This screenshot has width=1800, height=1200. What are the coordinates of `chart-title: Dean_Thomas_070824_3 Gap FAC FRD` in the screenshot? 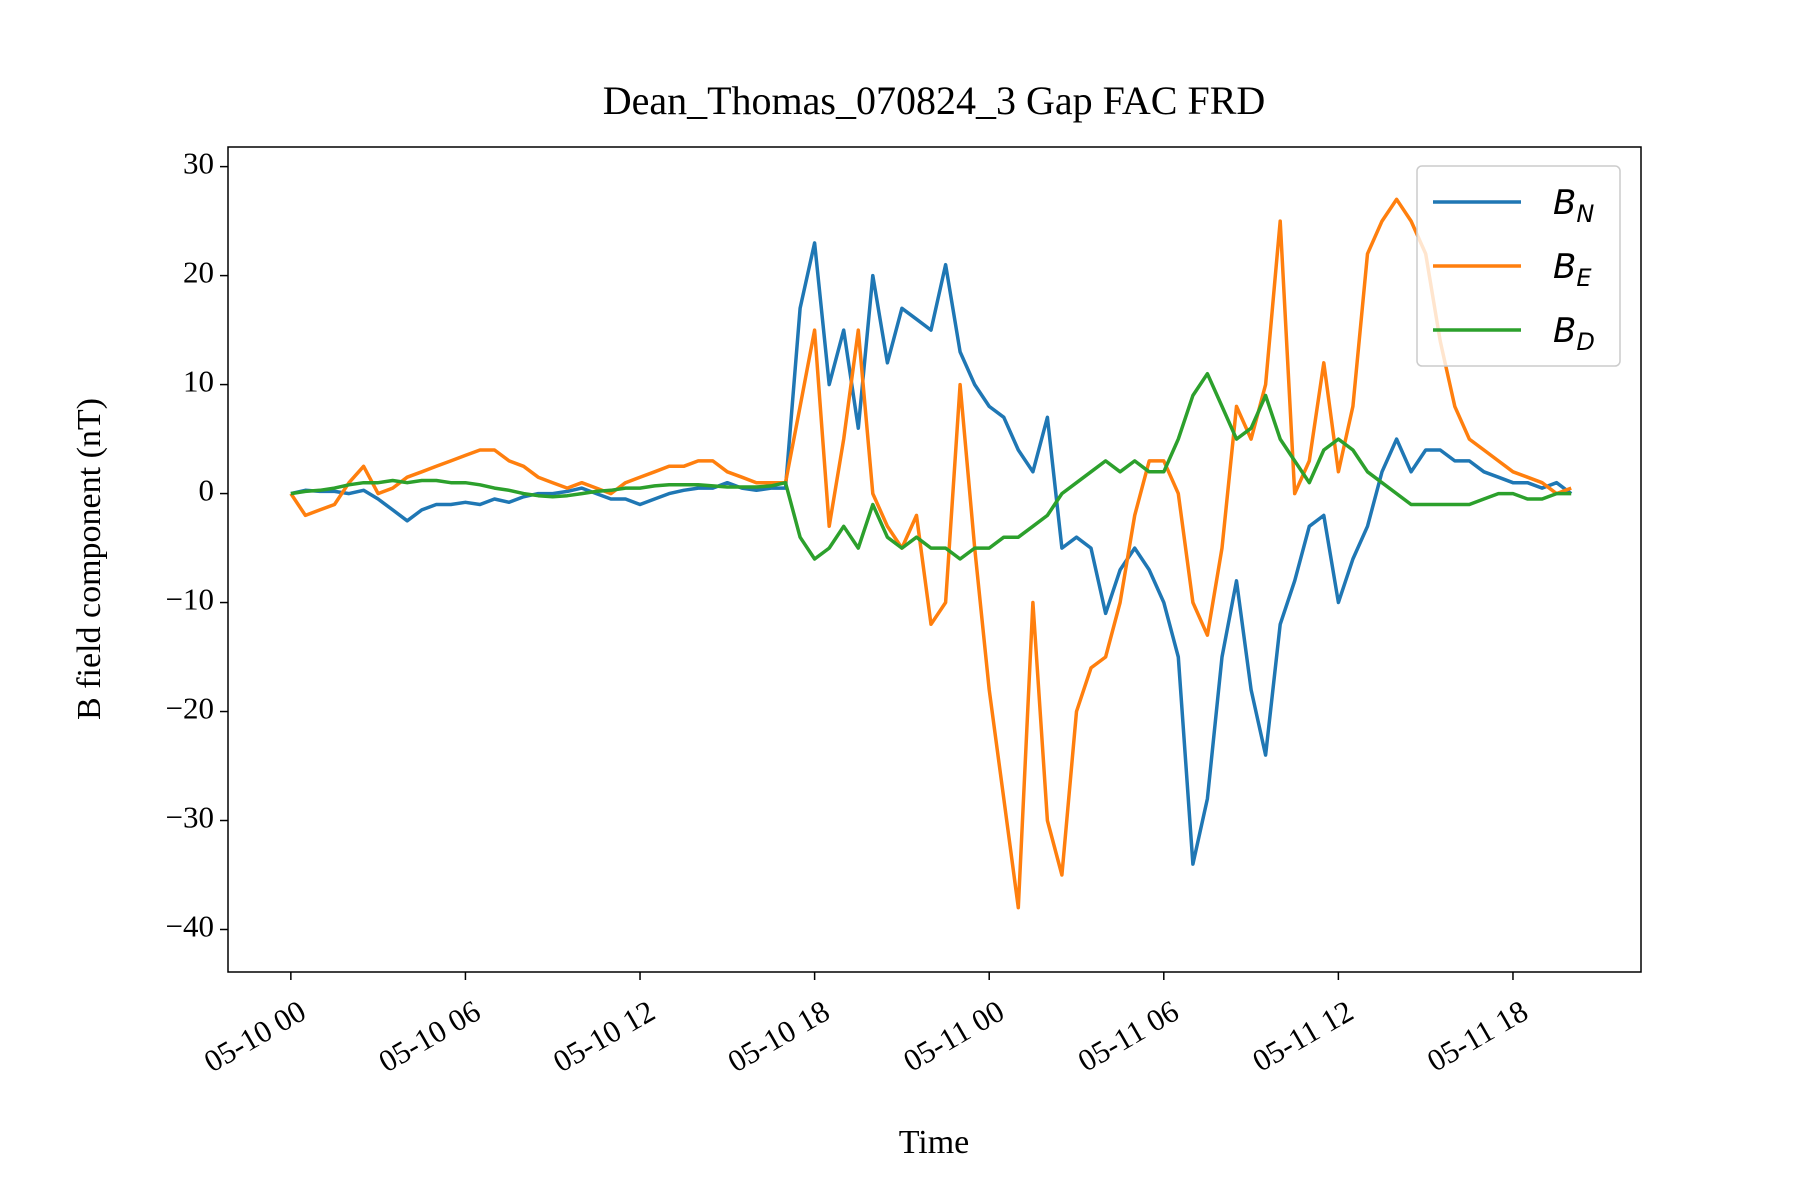 It's located at (934, 100).